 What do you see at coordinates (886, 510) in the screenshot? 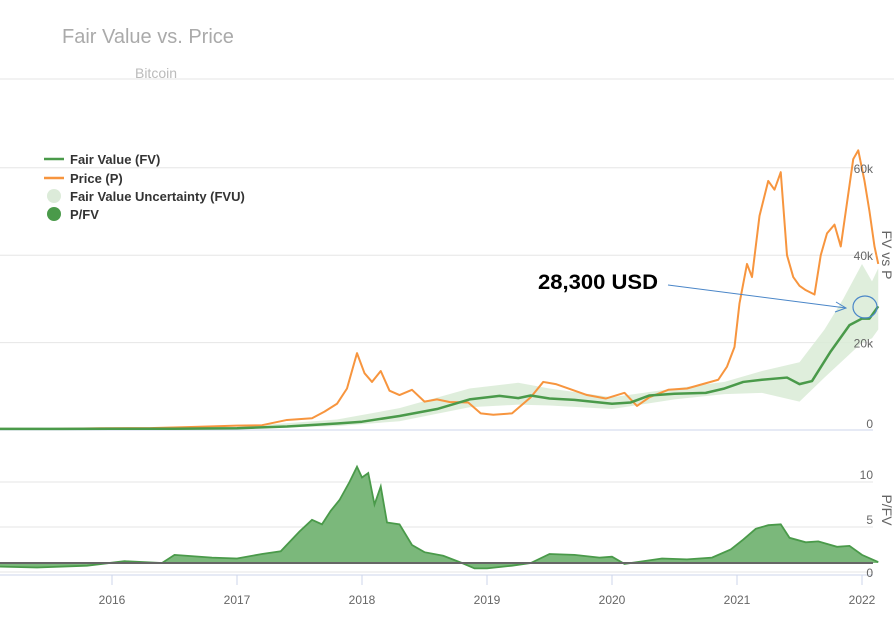
I see `y-axis-title-sub: P/FV` at bounding box center [886, 510].